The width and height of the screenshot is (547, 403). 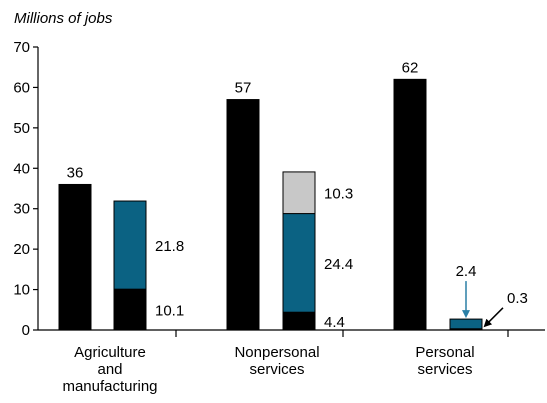 I want to click on y-tick-label: 40, so click(x=21, y=168).